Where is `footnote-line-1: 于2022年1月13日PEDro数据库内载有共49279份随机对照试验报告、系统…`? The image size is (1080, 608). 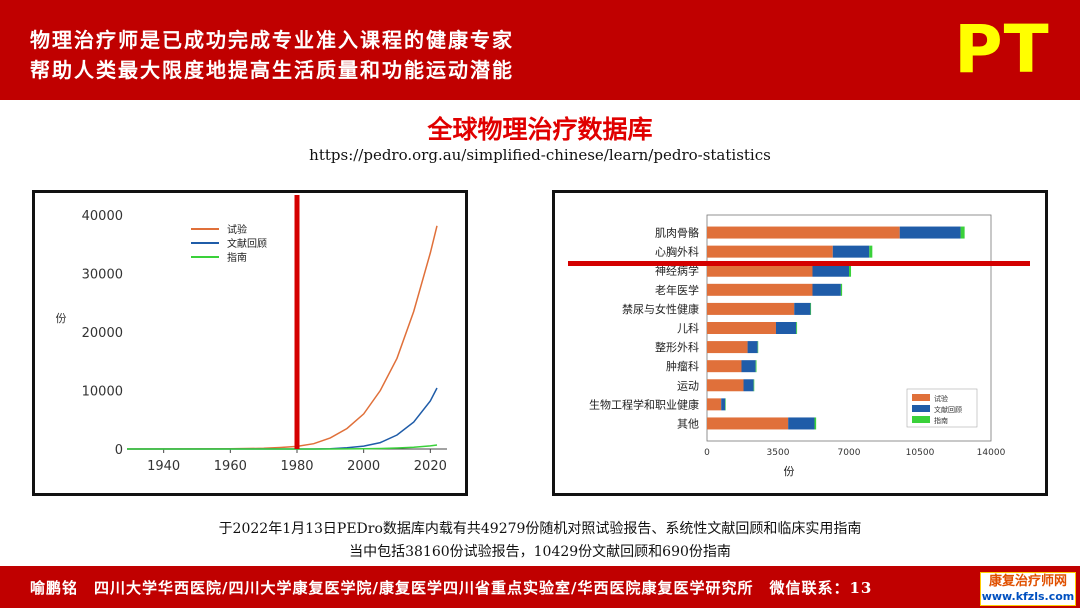 footnote-line-1: 于2022年1月13日PEDro数据库内载有共49279份随机对照试验报告、系统… is located at coordinates (540, 529).